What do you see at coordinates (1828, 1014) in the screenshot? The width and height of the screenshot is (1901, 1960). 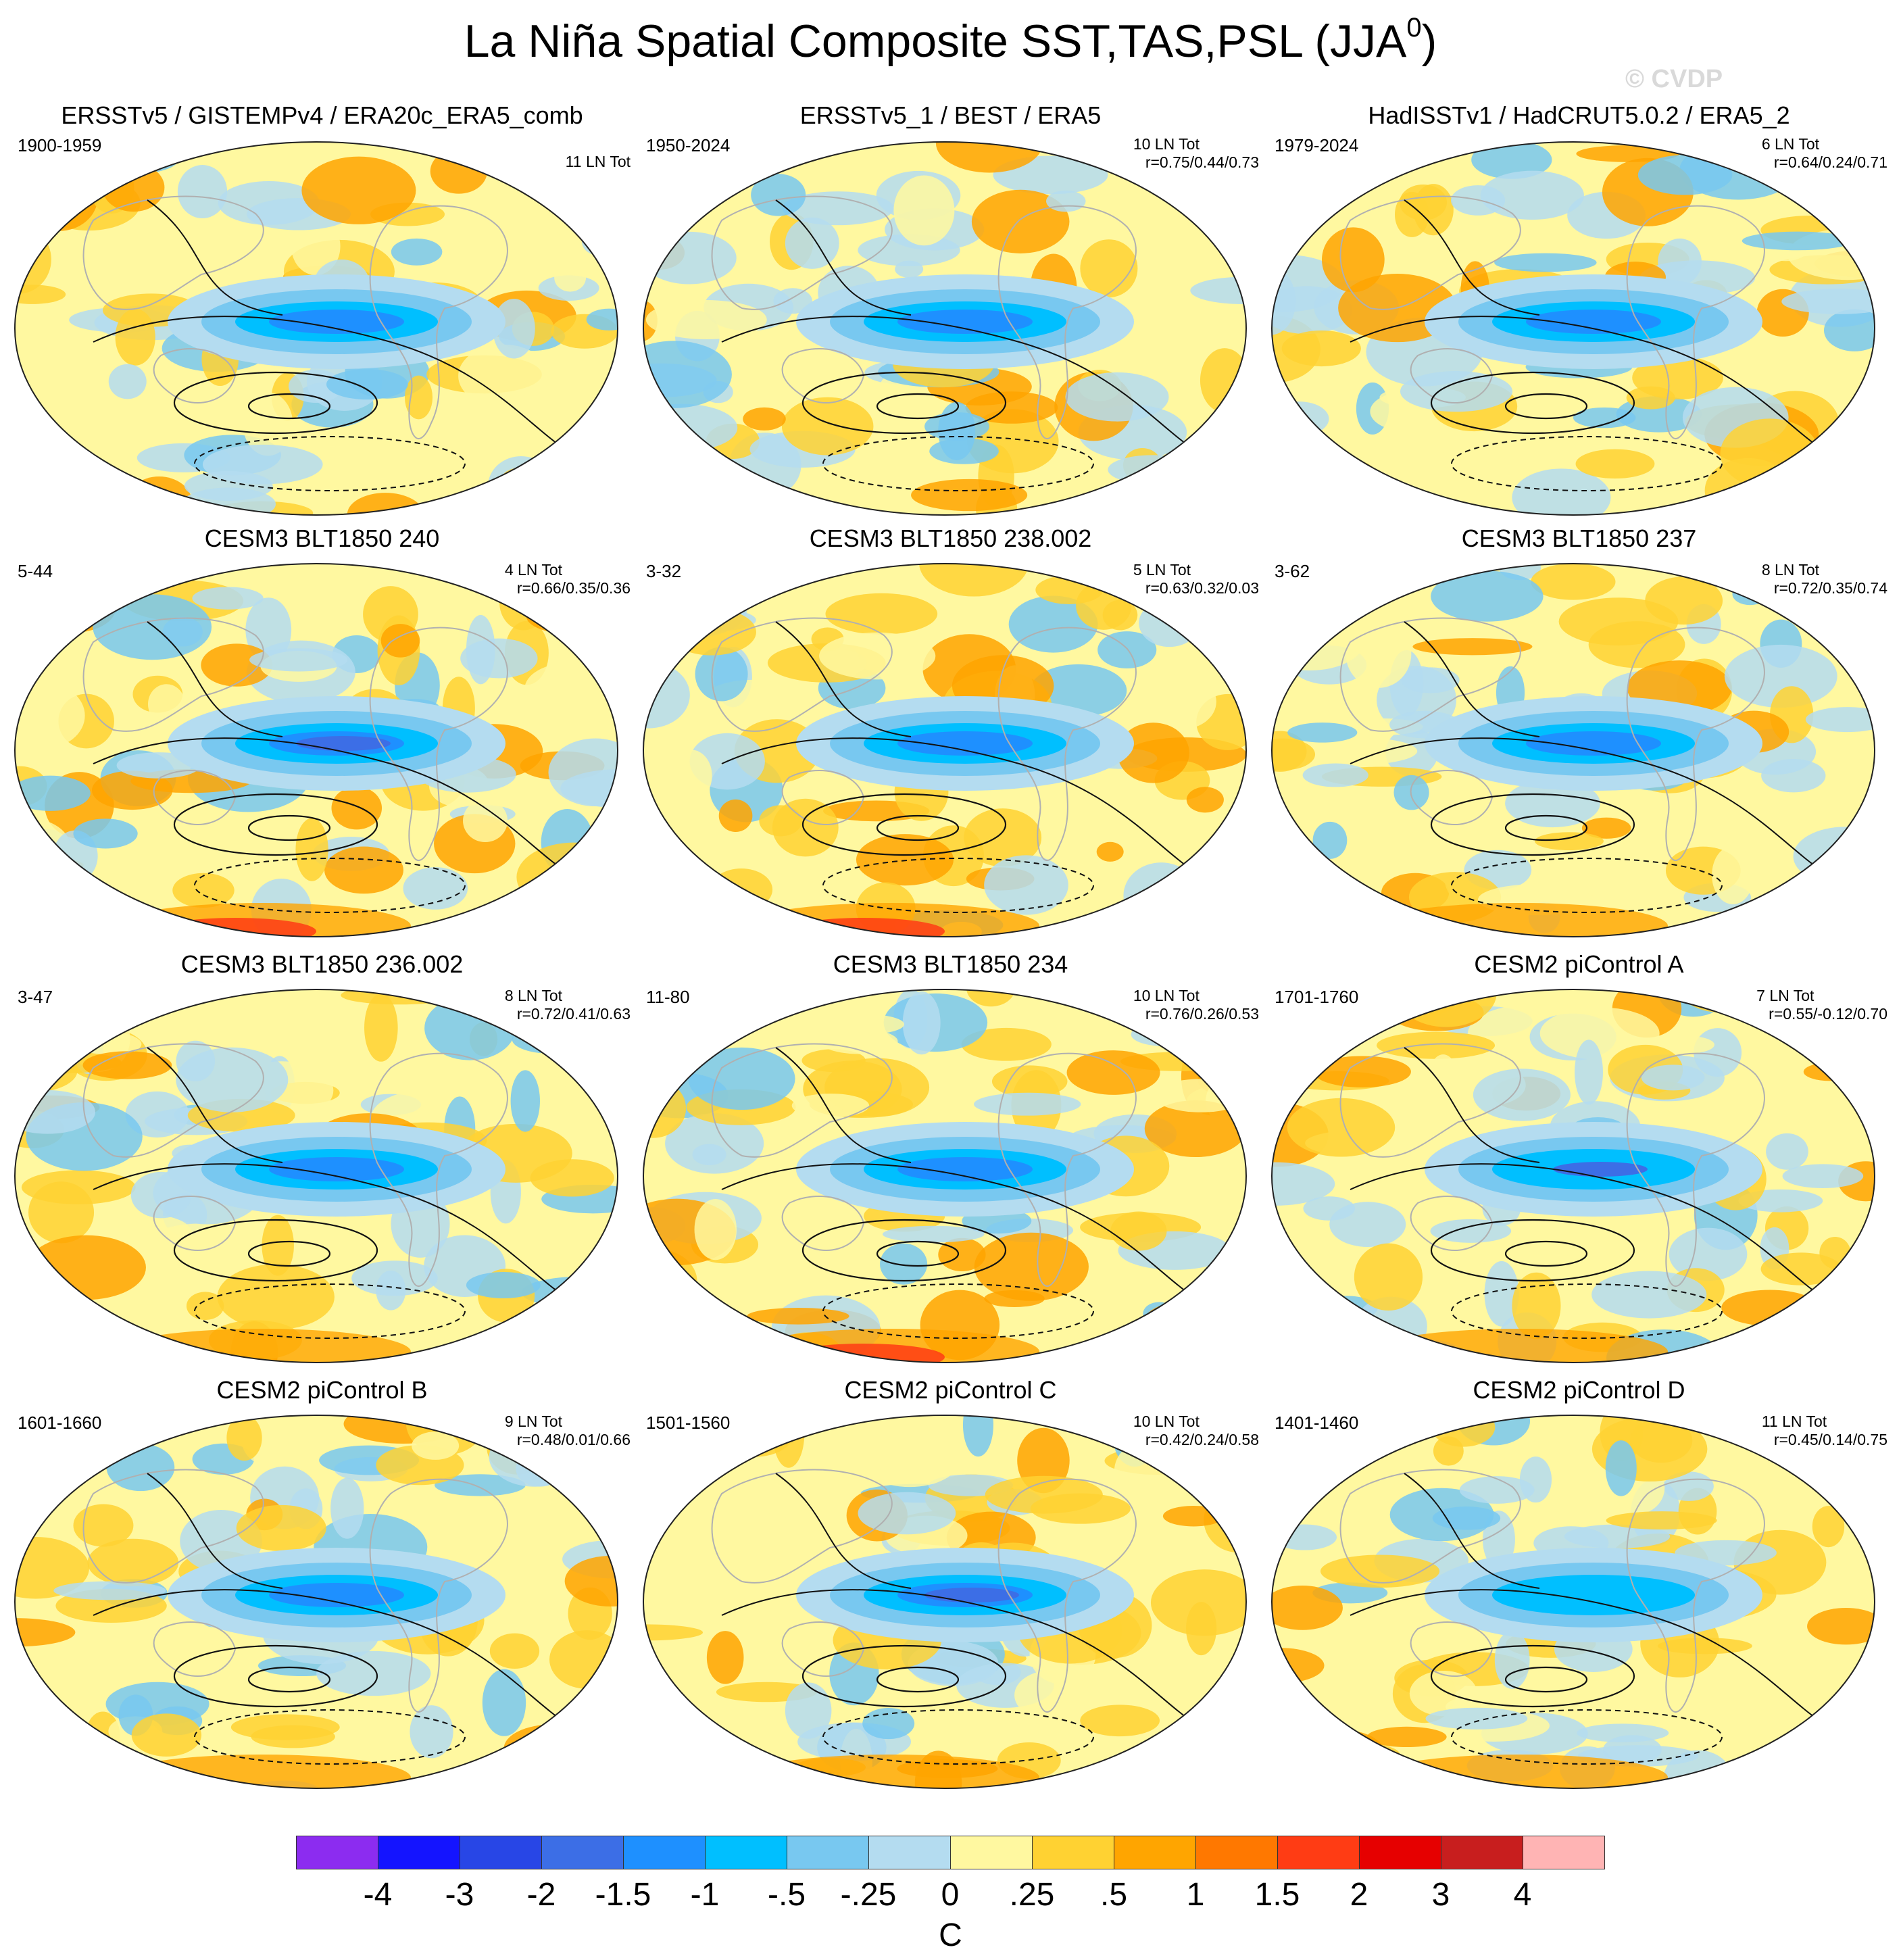 I see `pattern-correlation: r=0.55/-0.12/0.70` at bounding box center [1828, 1014].